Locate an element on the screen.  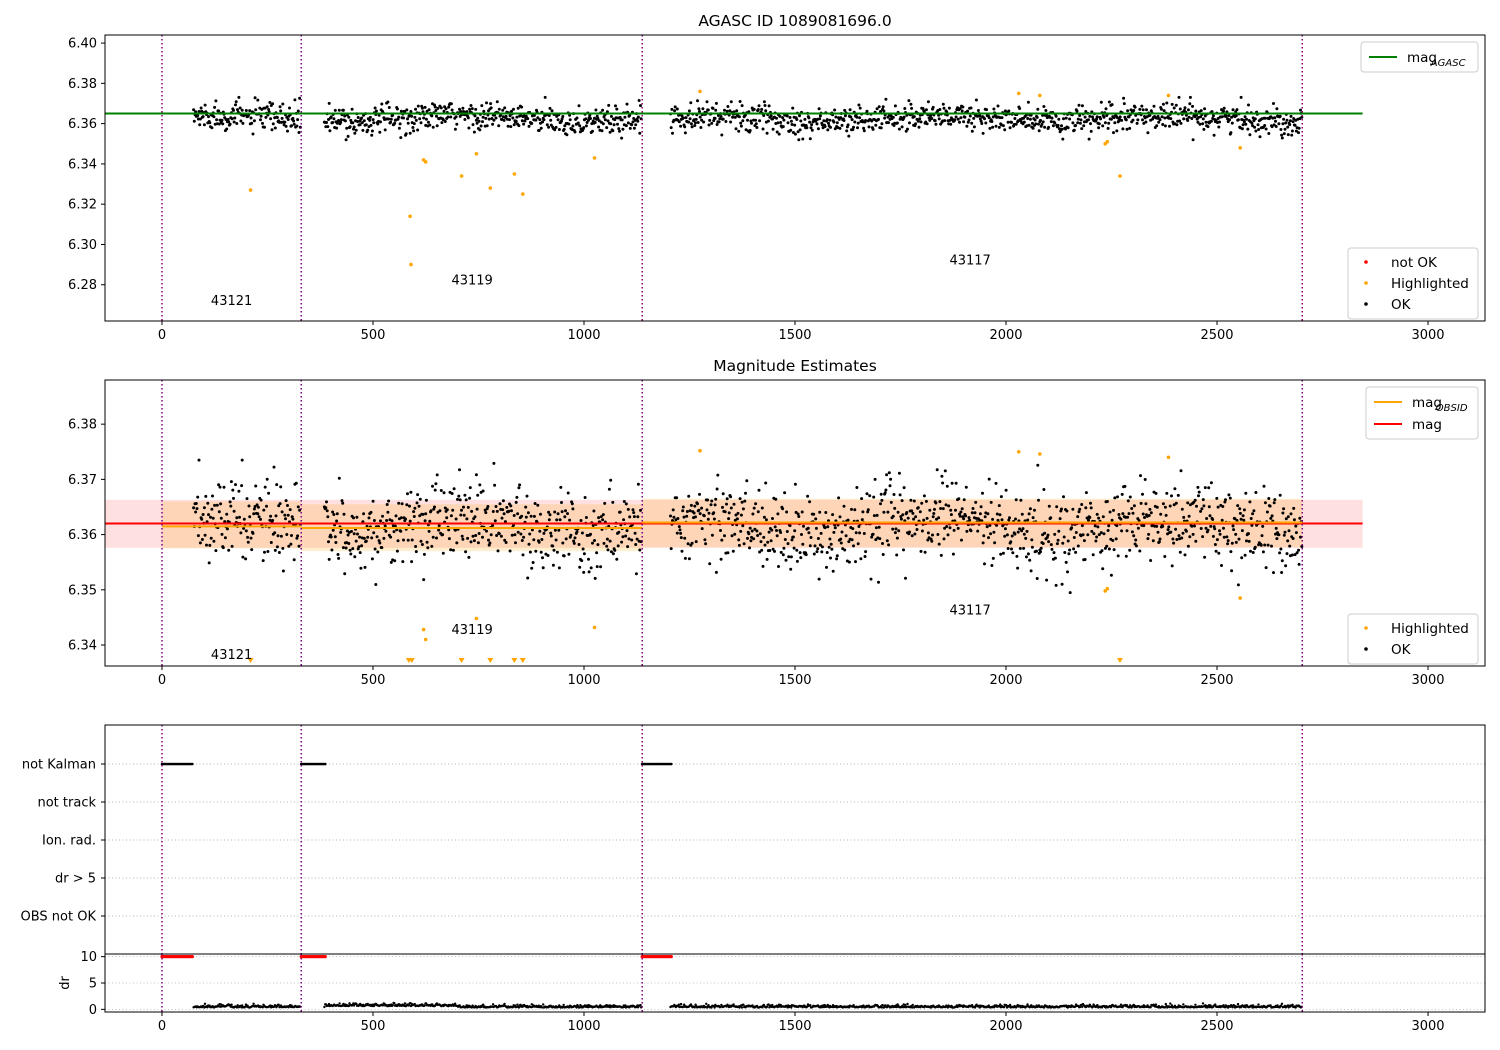
offscale-marker is located at coordinates (522, 660).